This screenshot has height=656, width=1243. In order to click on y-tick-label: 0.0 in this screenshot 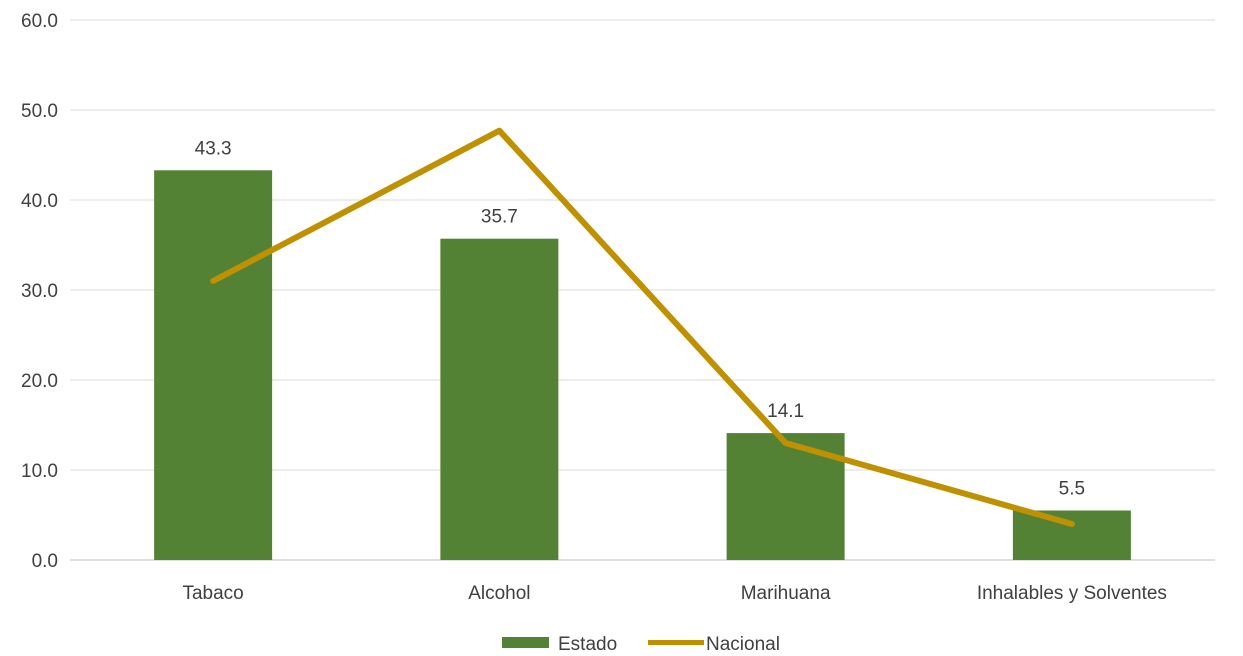, I will do `click(45, 561)`.